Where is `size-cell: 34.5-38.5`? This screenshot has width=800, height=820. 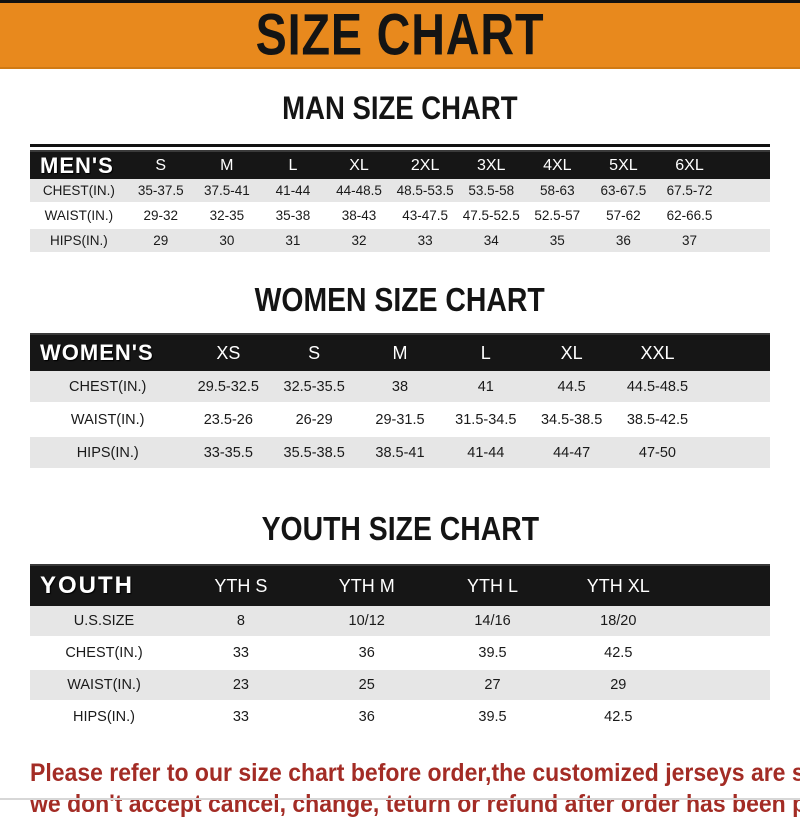 size-cell: 34.5-38.5 is located at coordinates (571, 420).